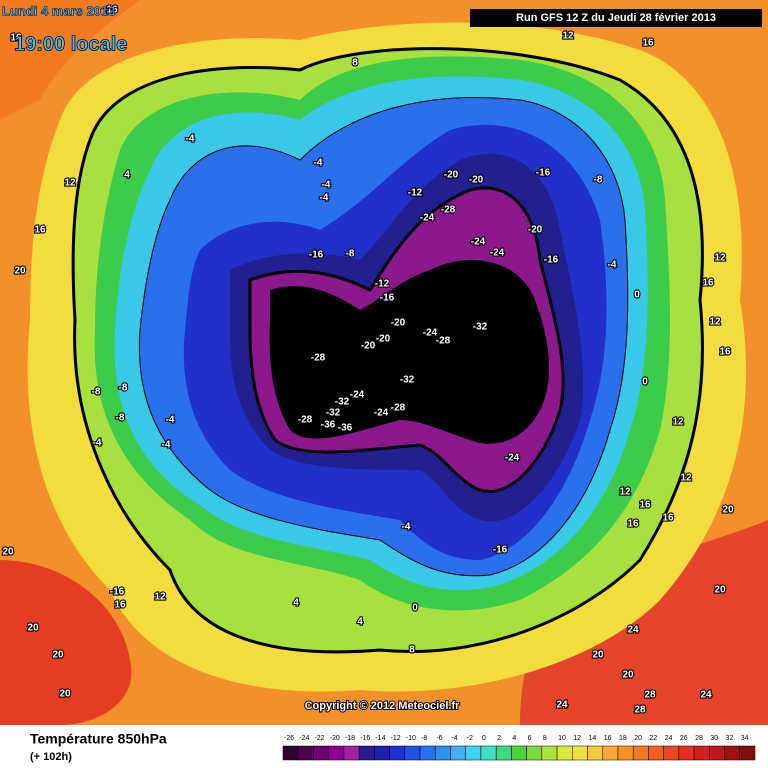 The height and width of the screenshot is (768, 768). Describe the element at coordinates (545, 738) in the screenshot. I see `colorbar-tick-label: 8` at that location.